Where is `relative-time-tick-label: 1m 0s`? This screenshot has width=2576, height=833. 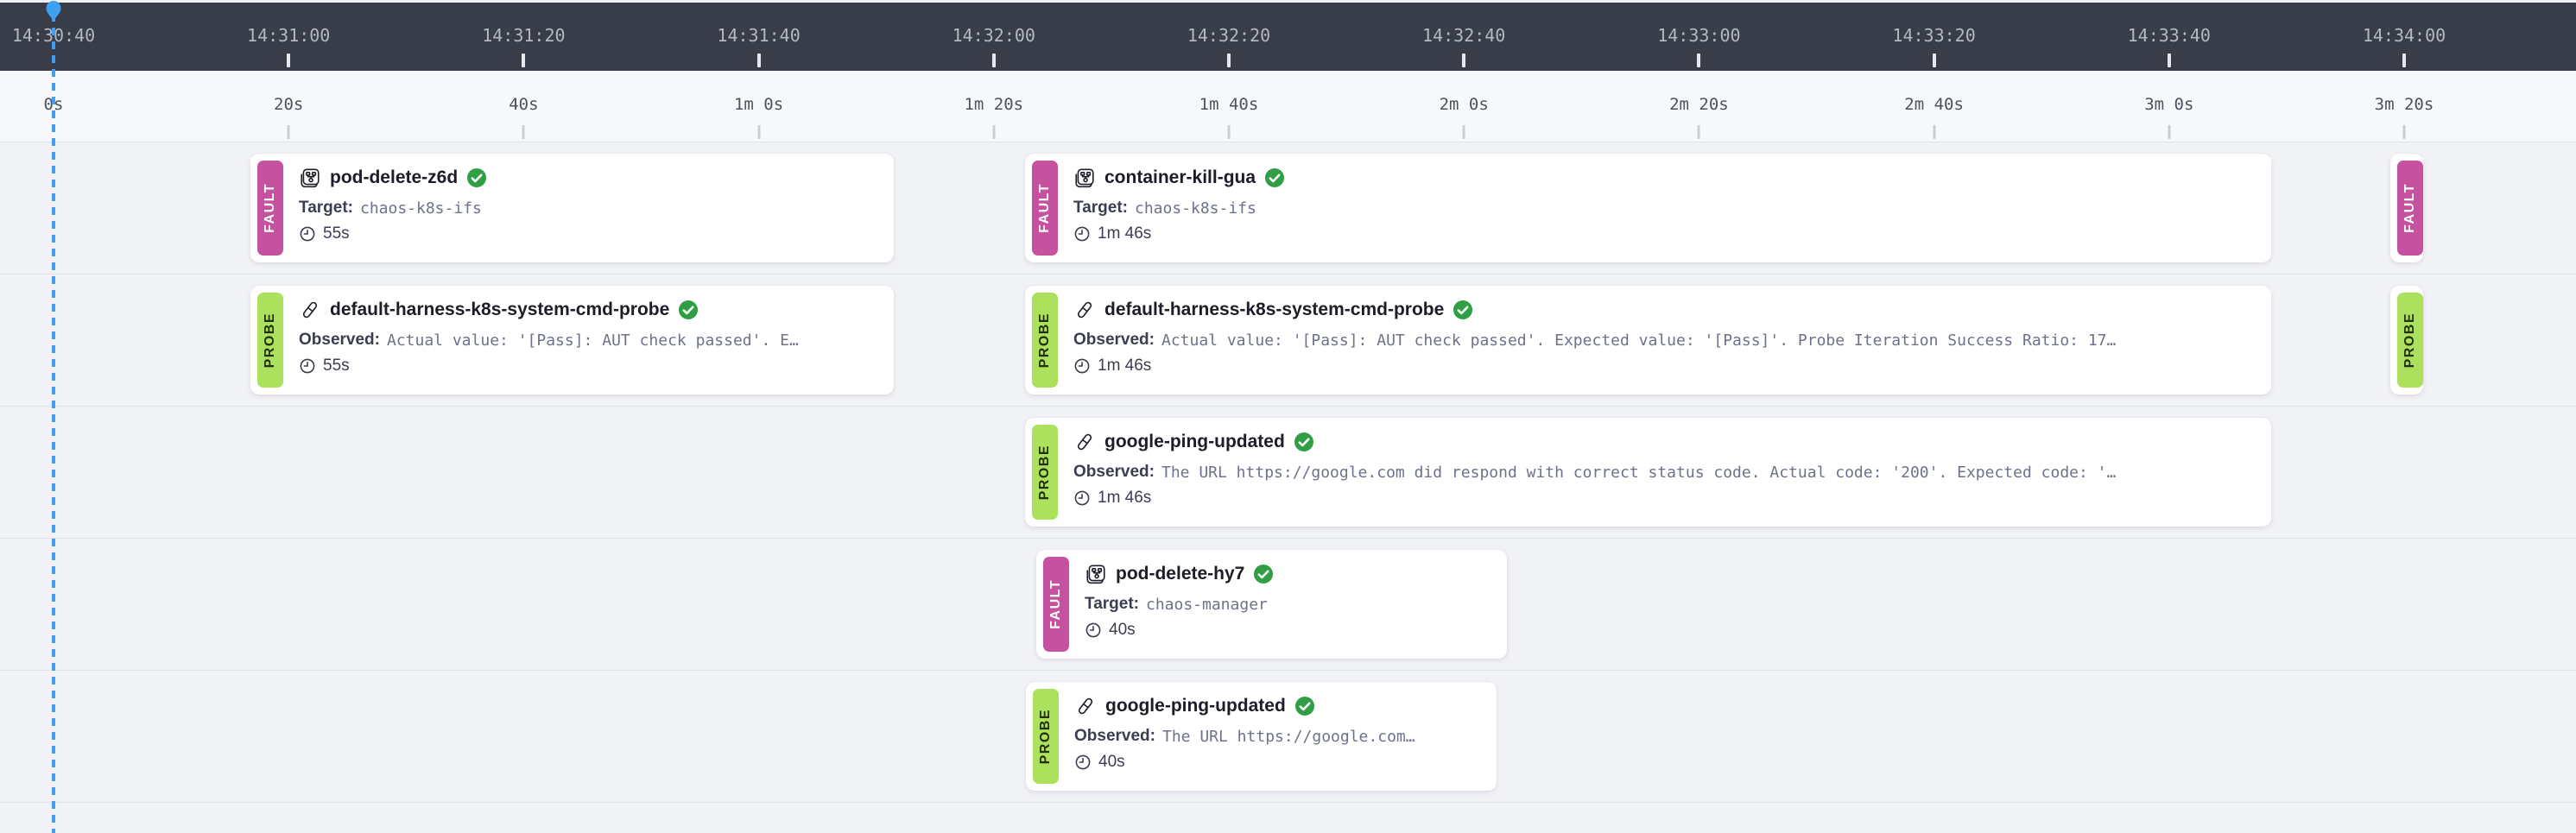
relative-time-tick-label: 1m 0s is located at coordinates (758, 105).